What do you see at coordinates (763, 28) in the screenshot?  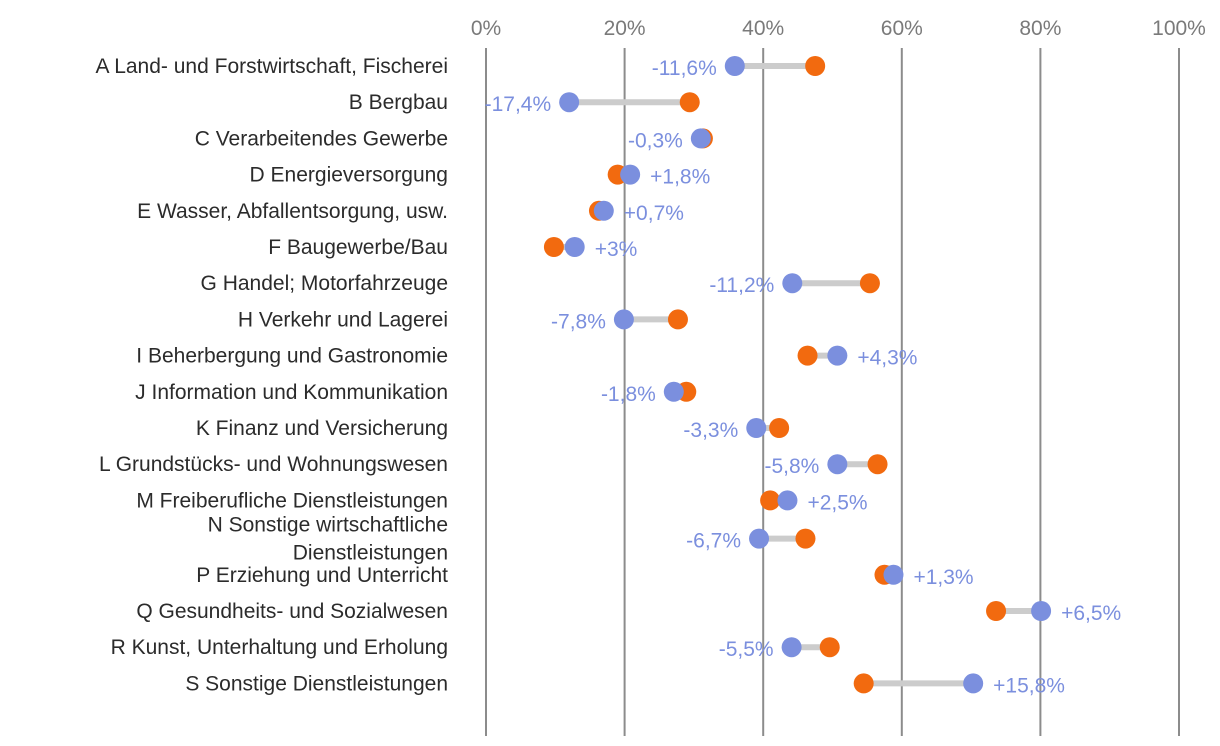 I see `x-tick-label: 40%` at bounding box center [763, 28].